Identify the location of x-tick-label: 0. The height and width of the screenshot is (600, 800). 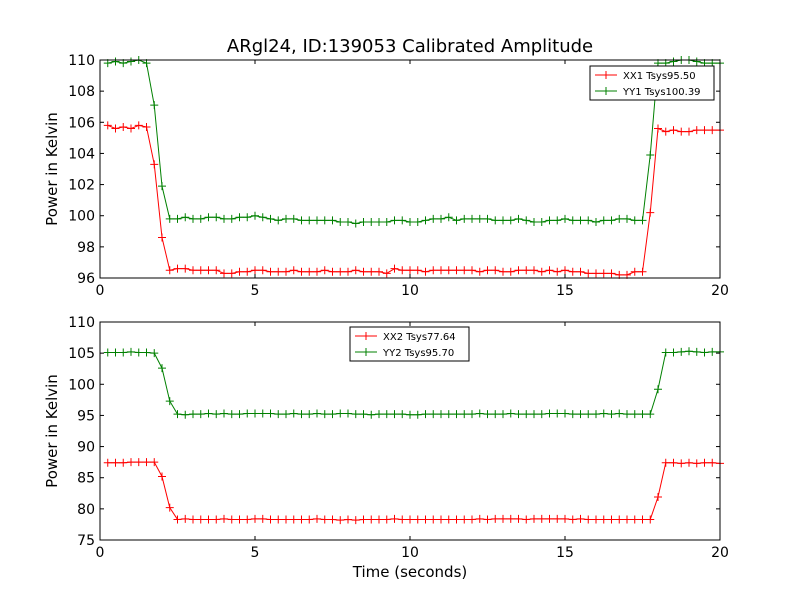
(100, 291).